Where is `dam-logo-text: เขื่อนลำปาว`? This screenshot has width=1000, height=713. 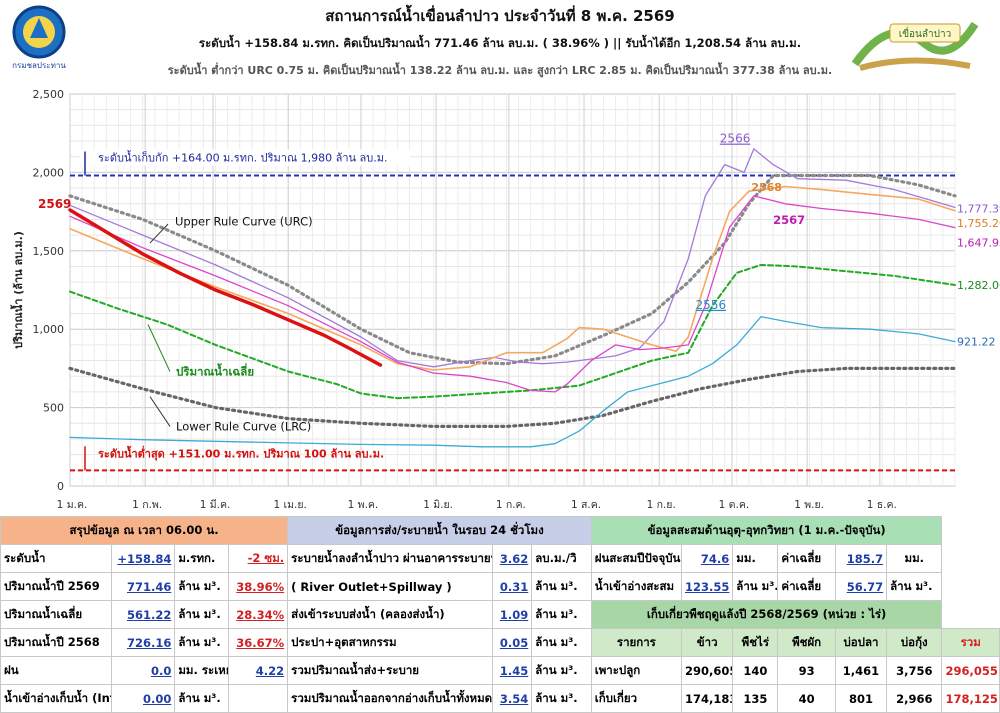 dam-logo-text: เขื่อนลำปาว is located at coordinates (925, 33).